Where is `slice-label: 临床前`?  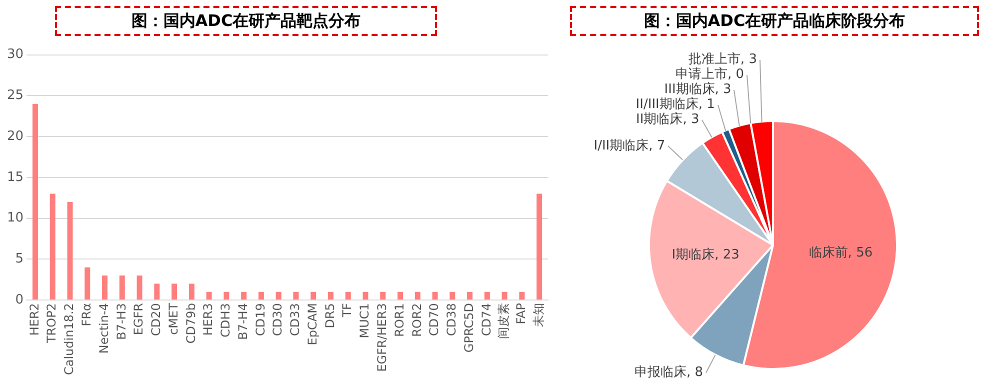
slice-label: 临床前 is located at coordinates (828, 253).